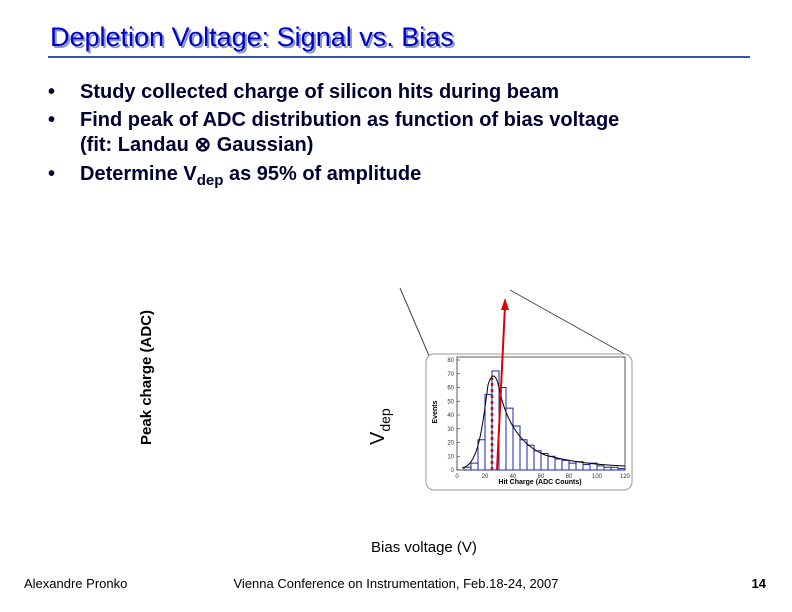 Image resolution: width=792 pixels, height=612 pixels. Describe the element at coordinates (385, 420) in the screenshot. I see `vdep-subscript: dep` at that location.